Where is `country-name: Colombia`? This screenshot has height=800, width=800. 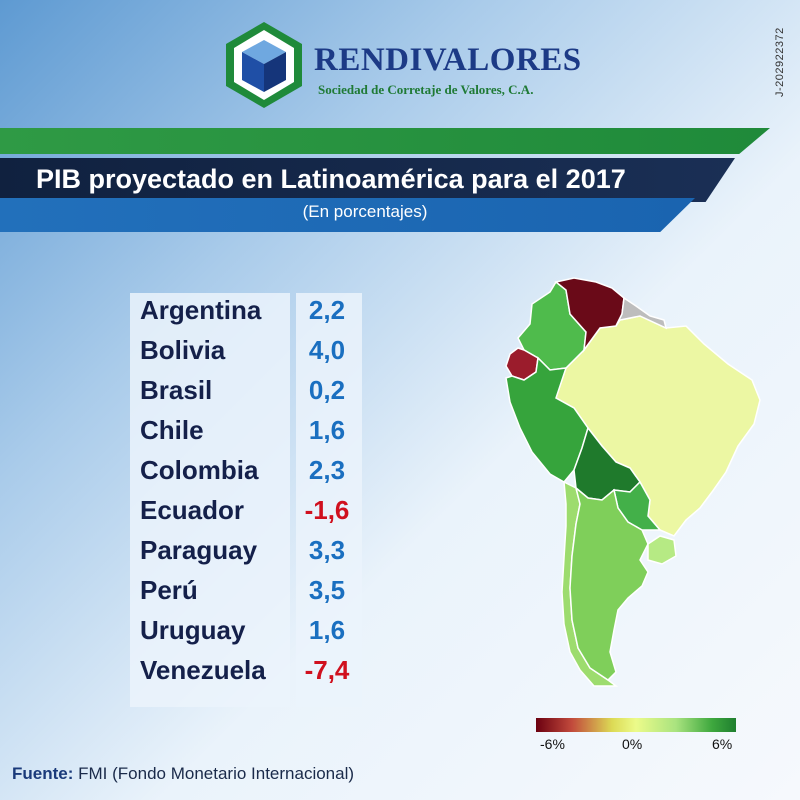 country-name: Colombia is located at coordinates (199, 470).